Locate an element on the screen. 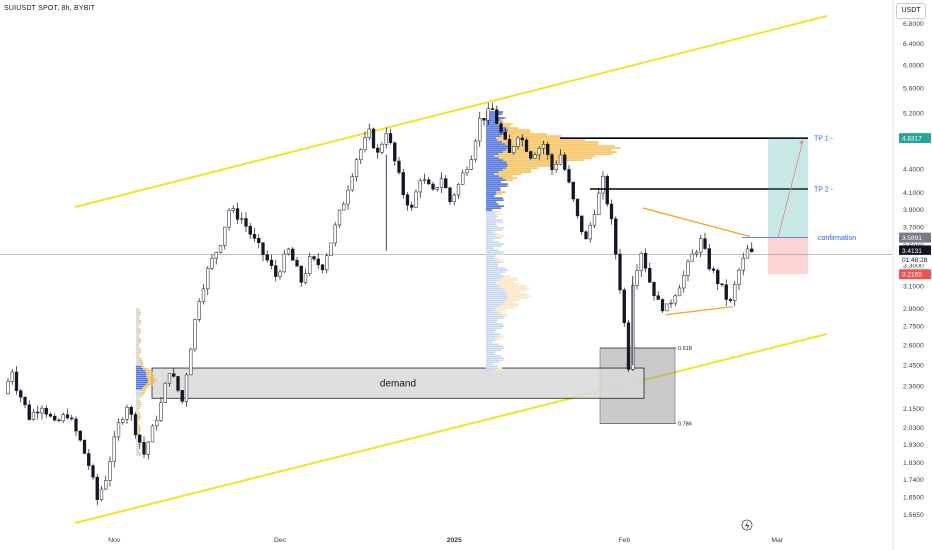 The width and height of the screenshot is (932, 550). x-tick-label: Dec is located at coordinates (280, 540).